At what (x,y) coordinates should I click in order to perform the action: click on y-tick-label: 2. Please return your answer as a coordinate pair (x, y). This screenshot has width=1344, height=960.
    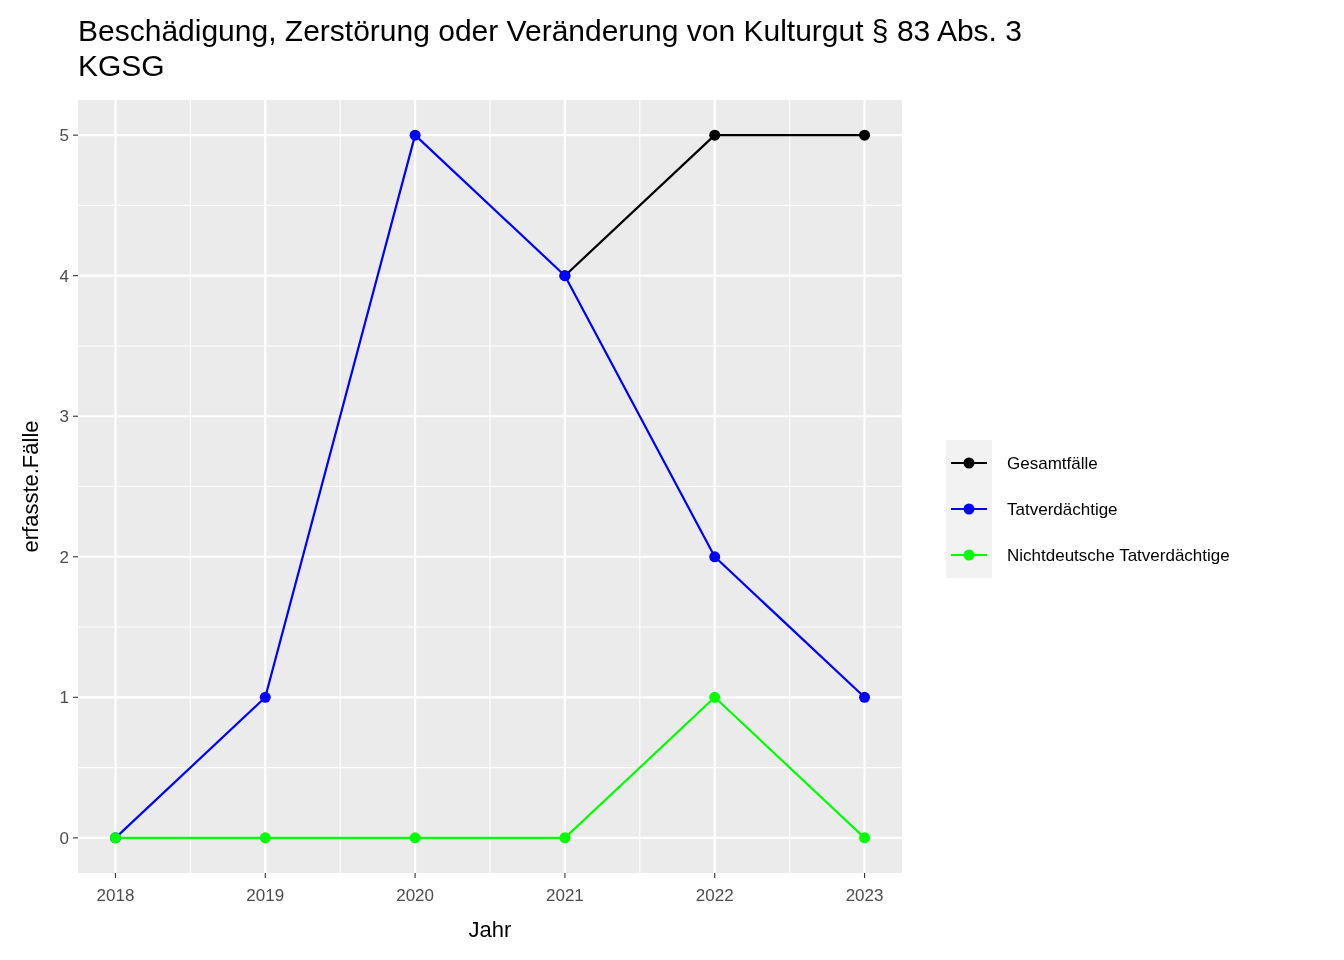
    Looking at the image, I should click on (64, 557).